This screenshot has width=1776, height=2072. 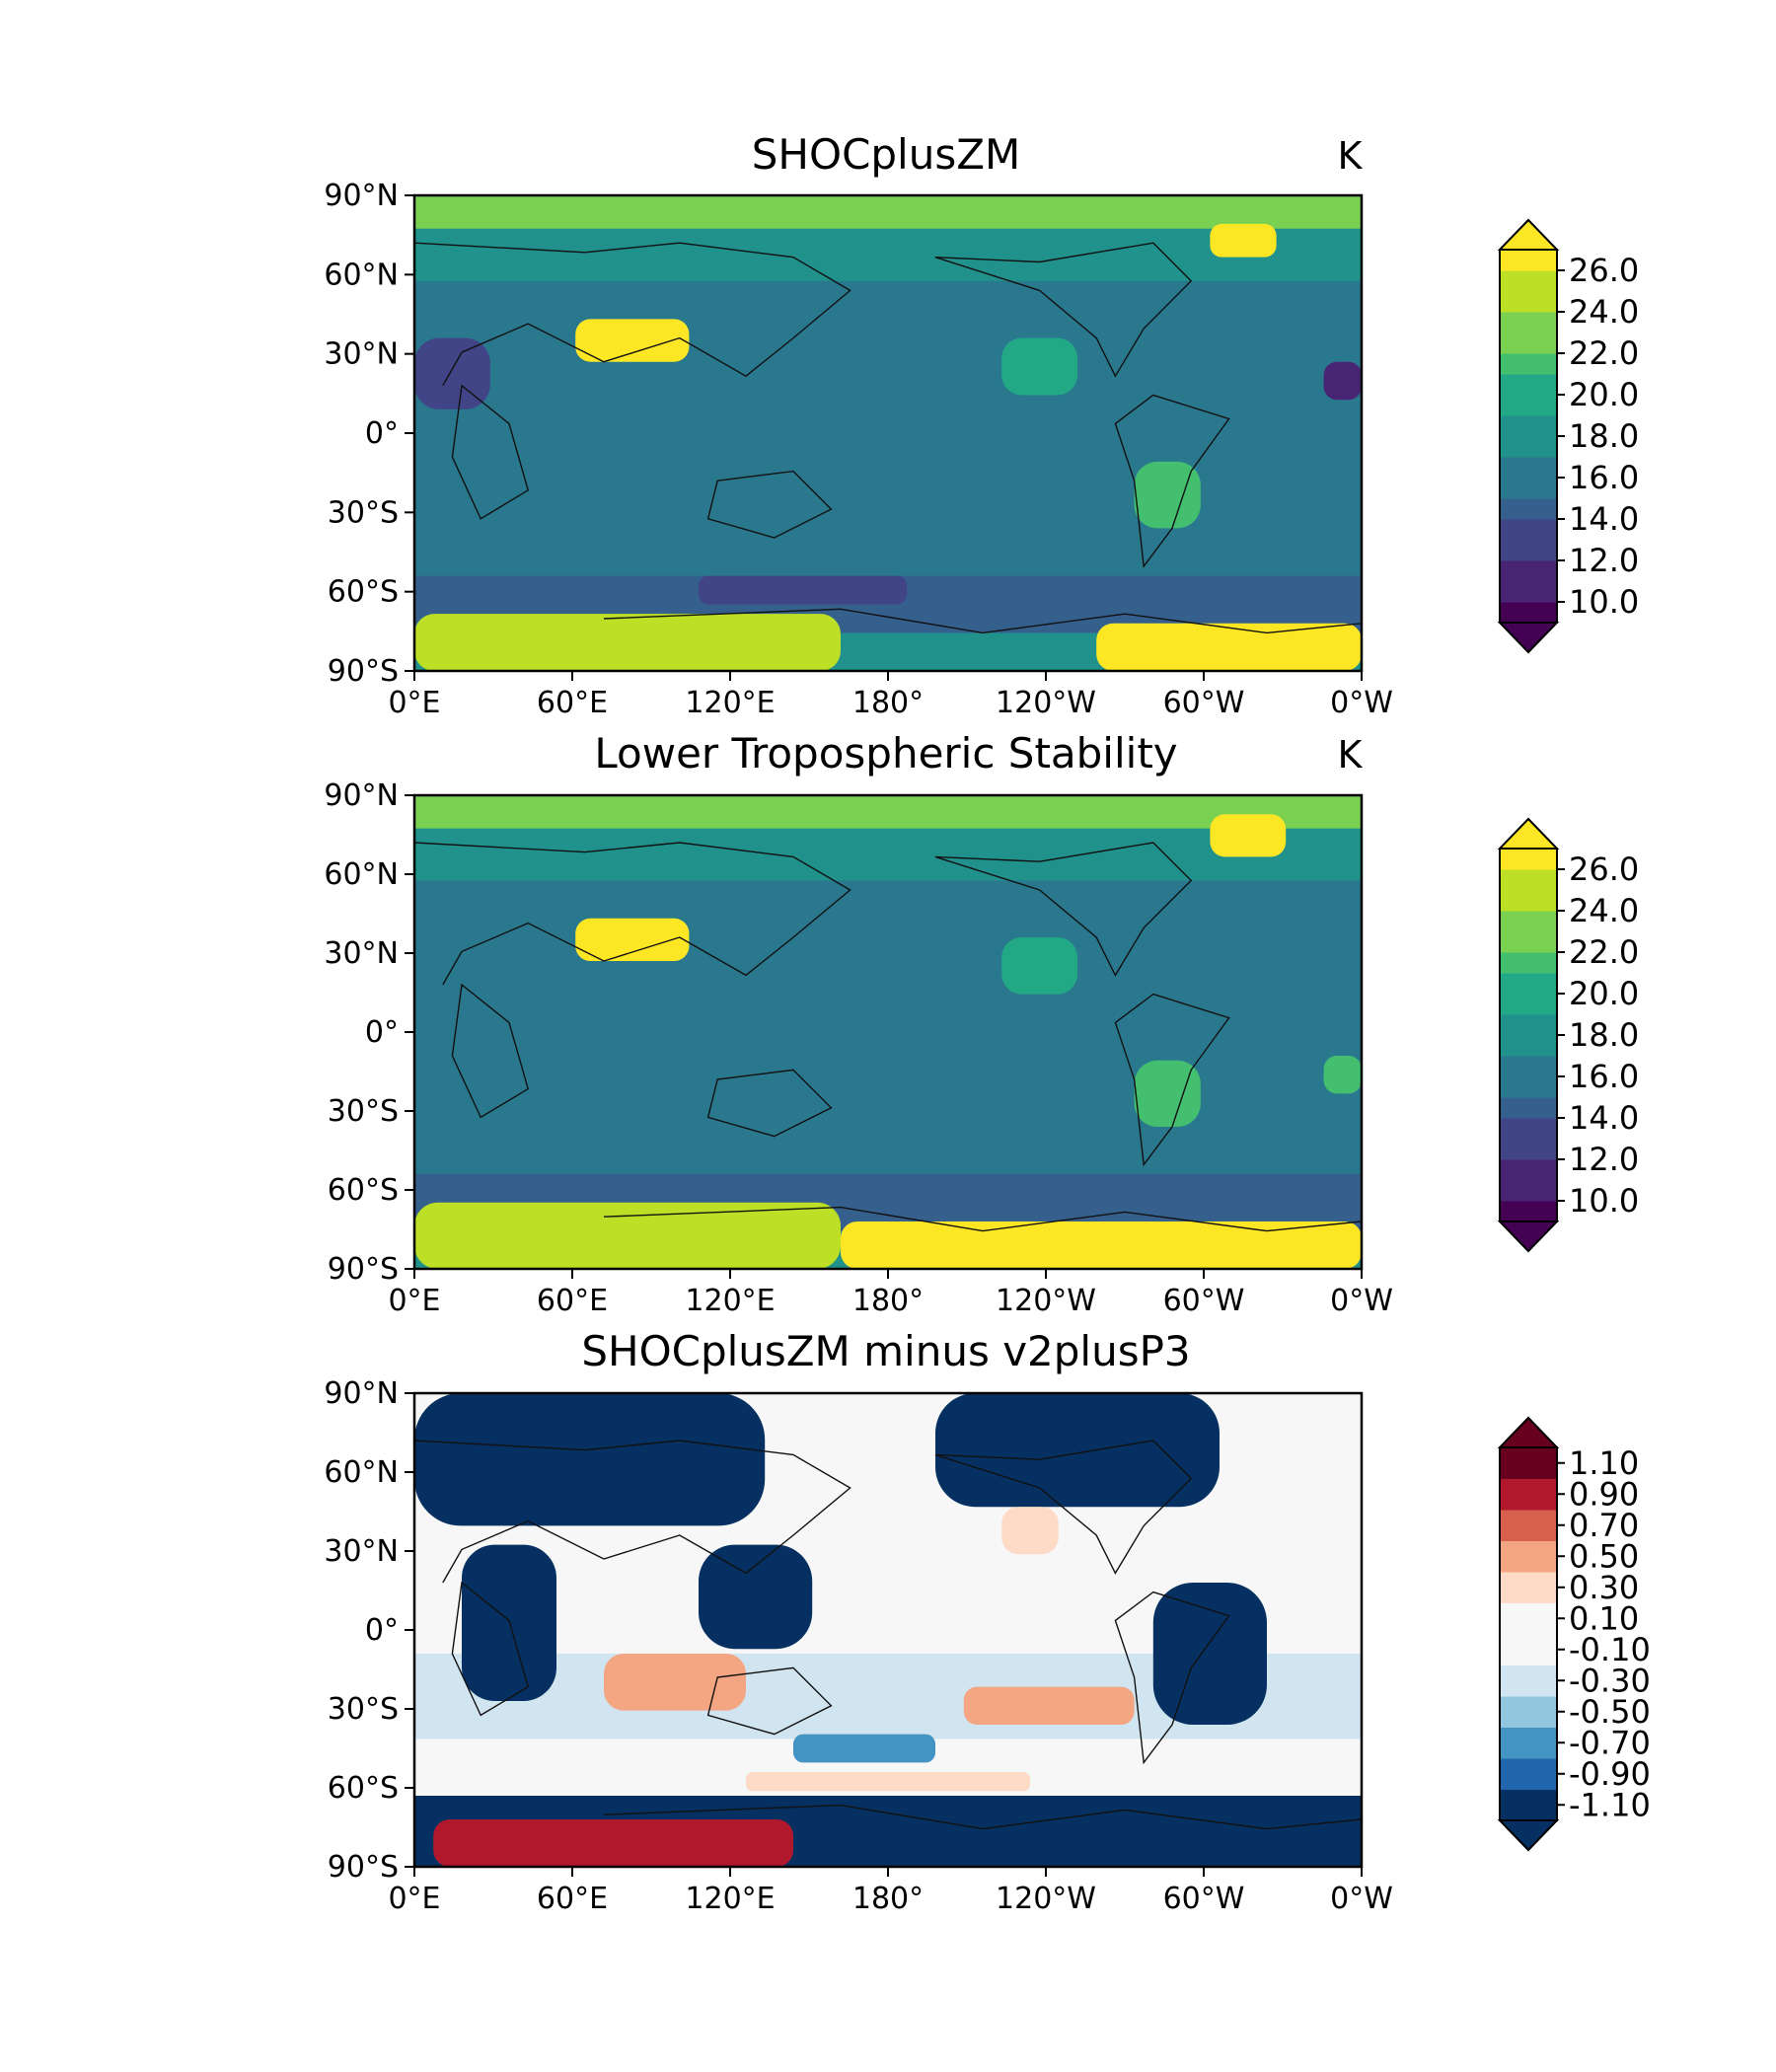 I want to click on panel-title: SHOCplusZM, so click(x=886, y=154).